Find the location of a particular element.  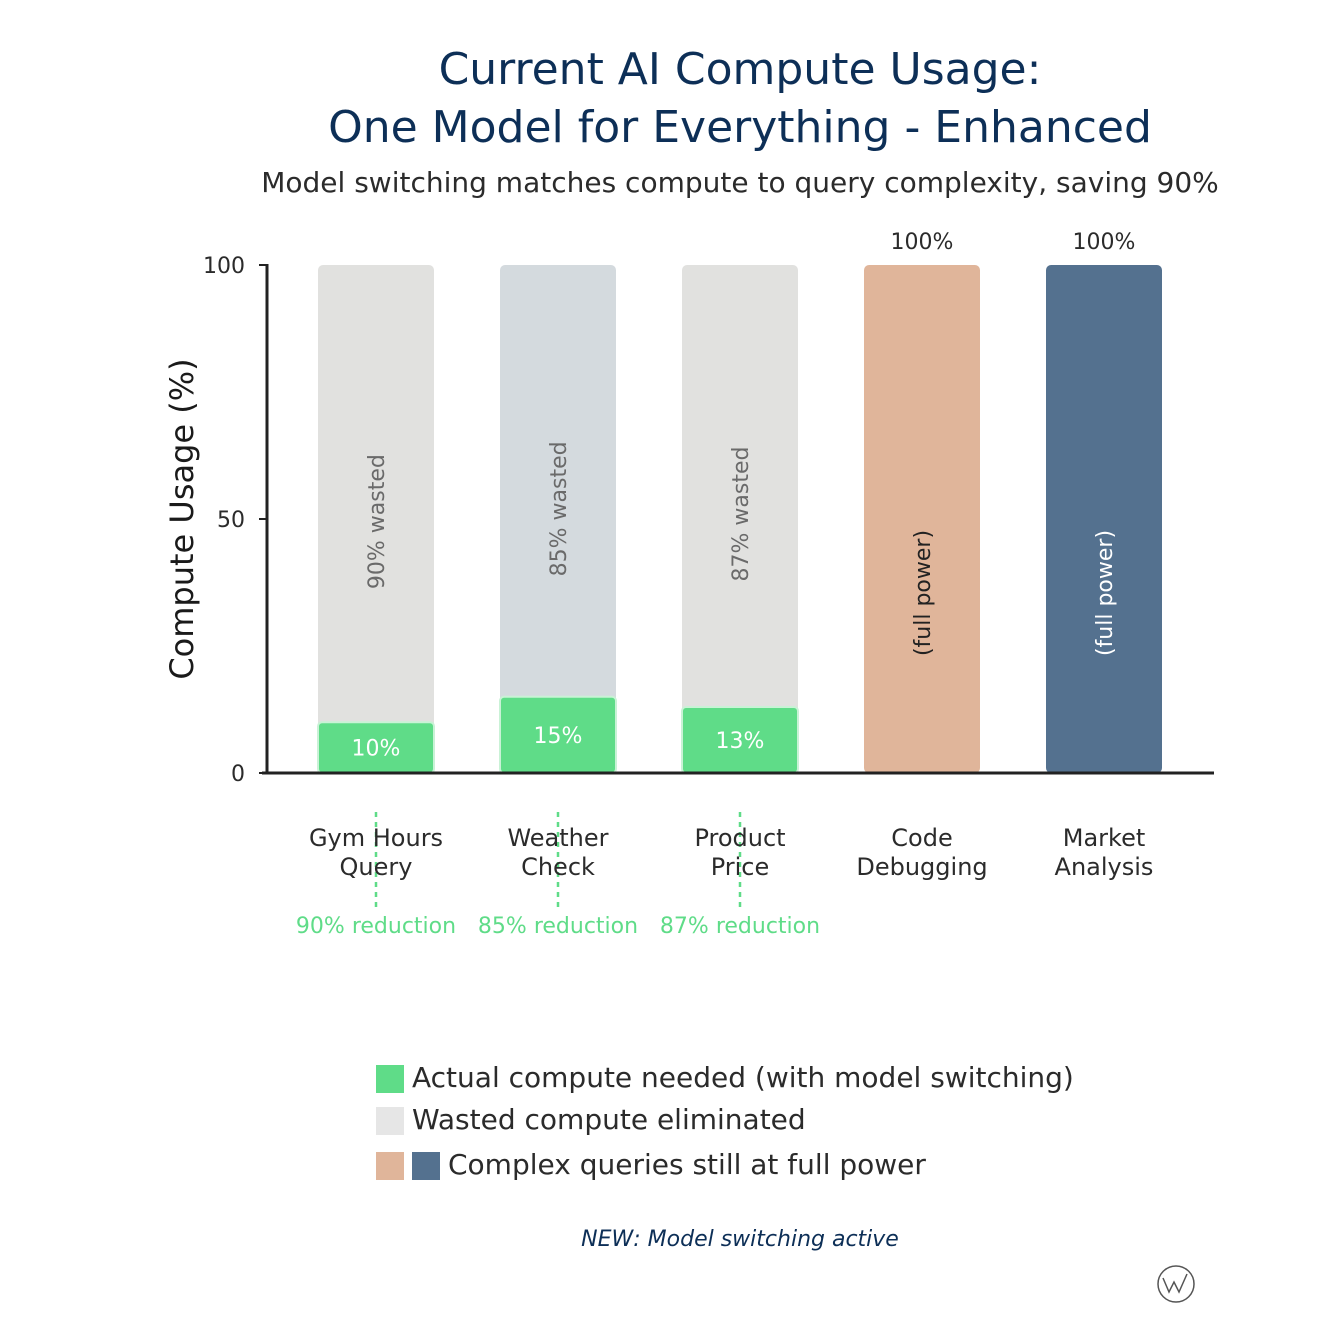

reduction-label: 87% reduction is located at coordinates (740, 926).